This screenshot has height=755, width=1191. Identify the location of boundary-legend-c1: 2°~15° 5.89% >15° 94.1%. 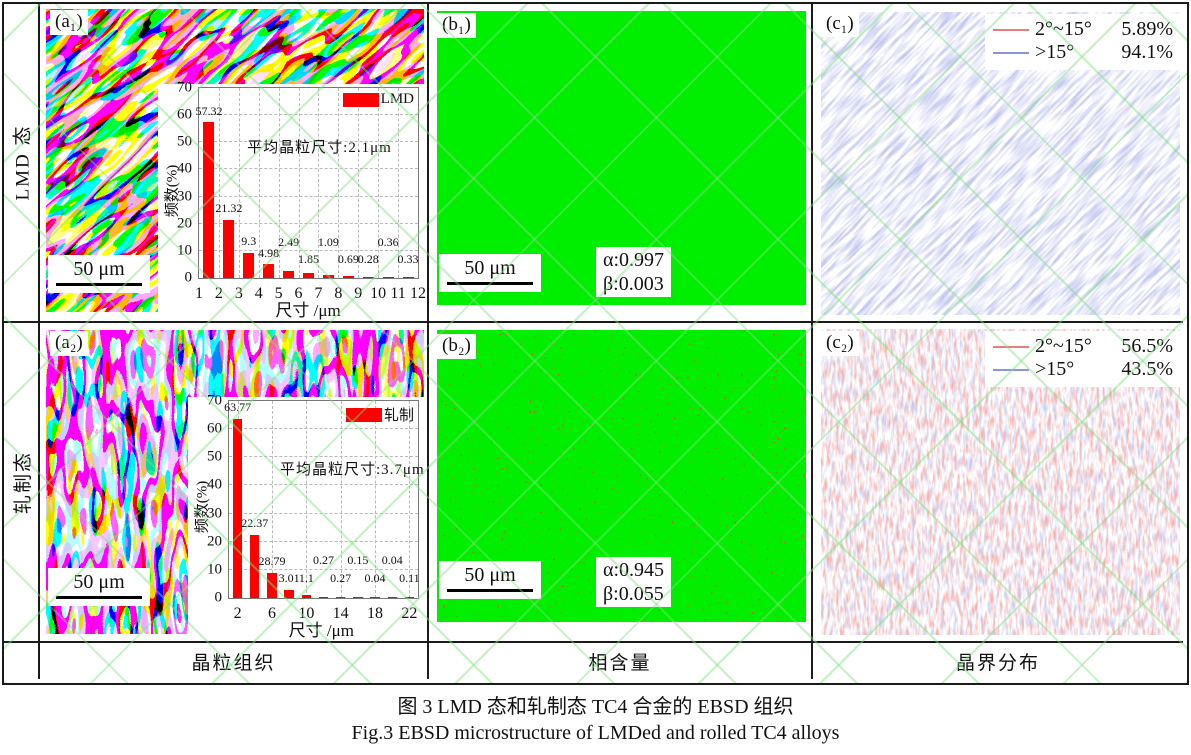
(1083, 42).